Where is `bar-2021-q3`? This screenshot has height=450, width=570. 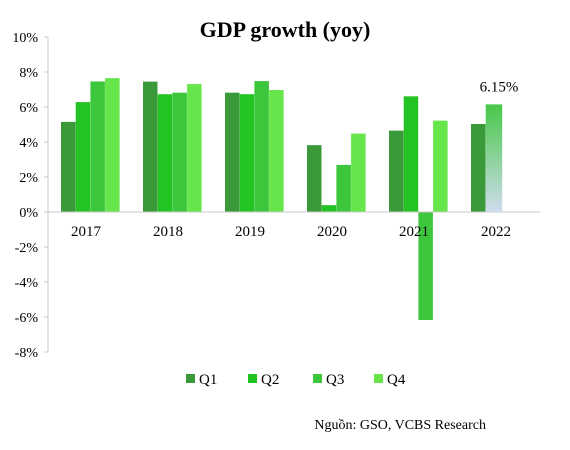 bar-2021-q3 is located at coordinates (425, 266).